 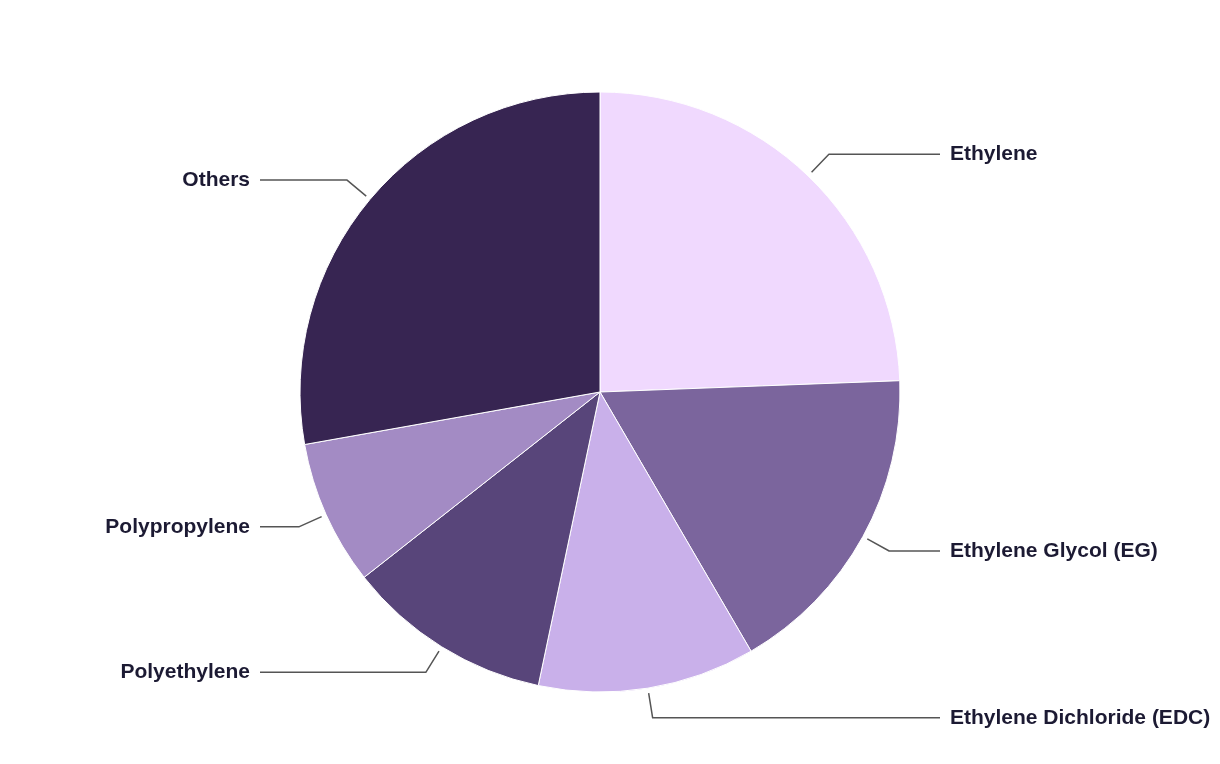 What do you see at coordinates (185, 671) in the screenshot?
I see `slice-label: Polyethylene` at bounding box center [185, 671].